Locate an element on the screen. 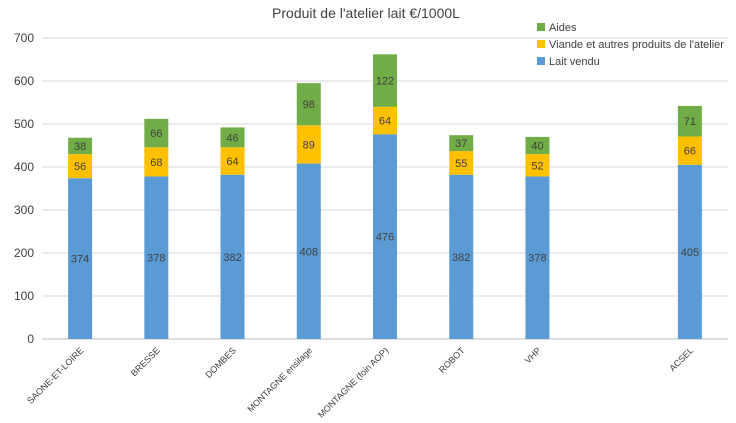 The width and height of the screenshot is (736, 423). x-tick-label: BRESSE is located at coordinates (145, 361).